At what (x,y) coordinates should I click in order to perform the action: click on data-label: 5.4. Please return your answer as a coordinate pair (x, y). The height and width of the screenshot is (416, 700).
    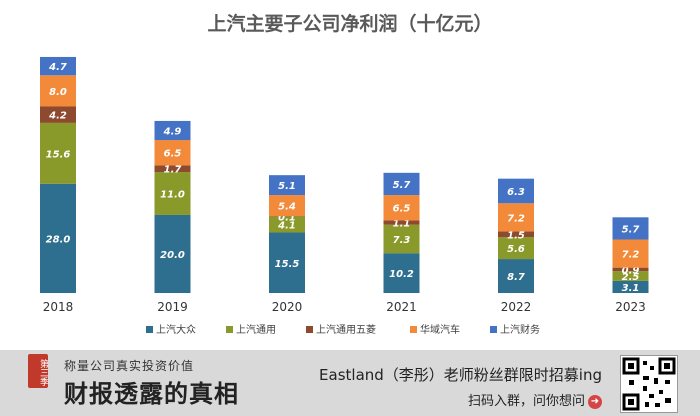
    Looking at the image, I should click on (287, 207).